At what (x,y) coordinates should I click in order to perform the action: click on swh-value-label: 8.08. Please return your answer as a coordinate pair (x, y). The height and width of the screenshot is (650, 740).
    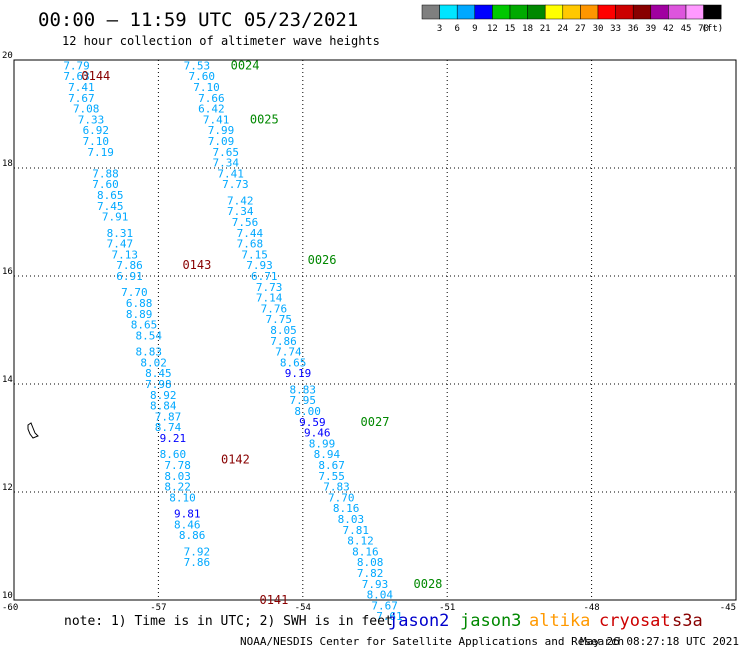
    Looking at the image, I should click on (370, 562).